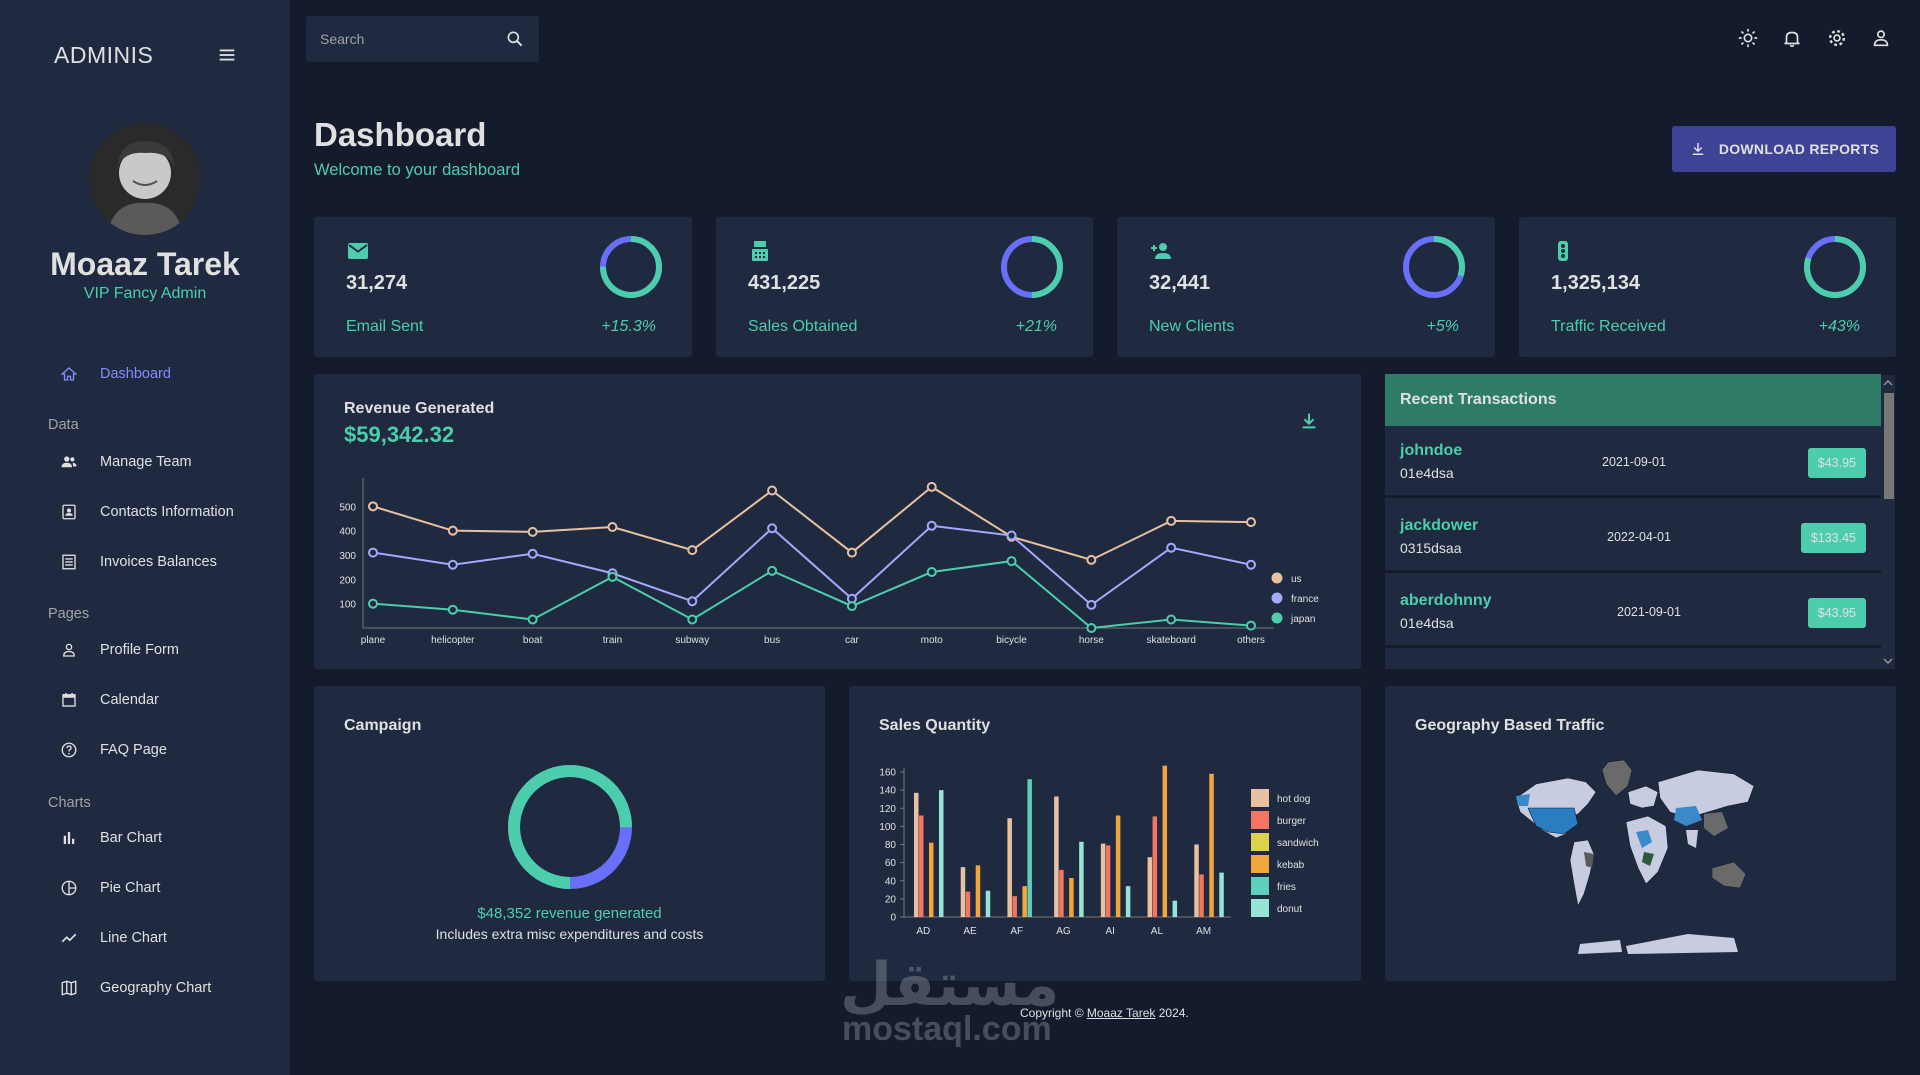  I want to click on legend-label: sandwich, so click(1298, 843).